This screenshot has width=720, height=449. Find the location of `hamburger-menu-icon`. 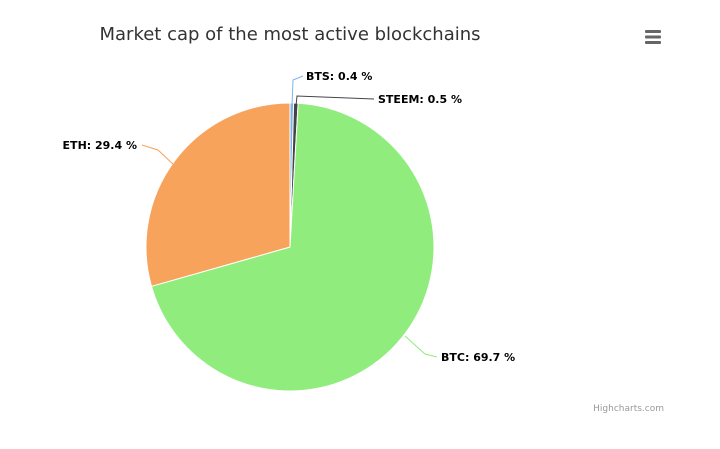

hamburger-menu-icon is located at coordinates (653, 37).